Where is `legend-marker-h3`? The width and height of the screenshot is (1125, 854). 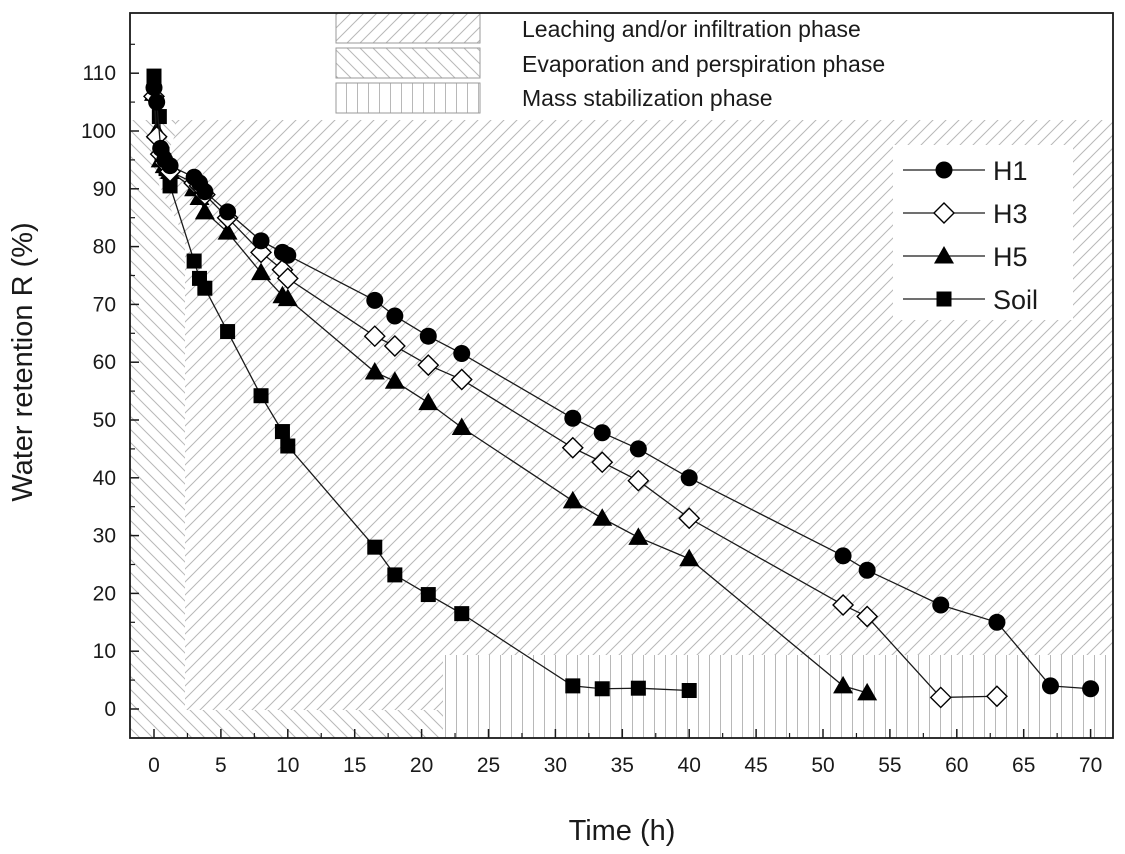 legend-marker-h3 is located at coordinates (944, 213).